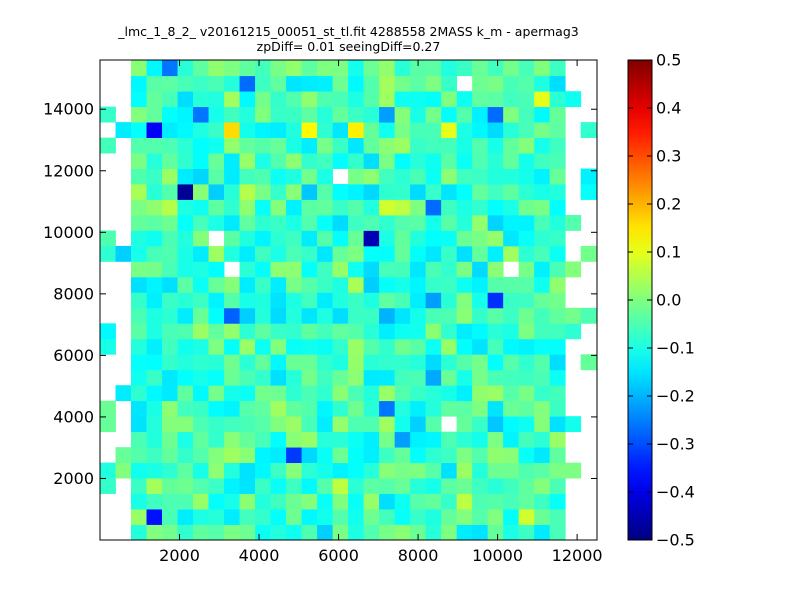 Image resolution: width=800 pixels, height=600 pixels. I want to click on colorbar-tick-label: −0.1, so click(675, 348).